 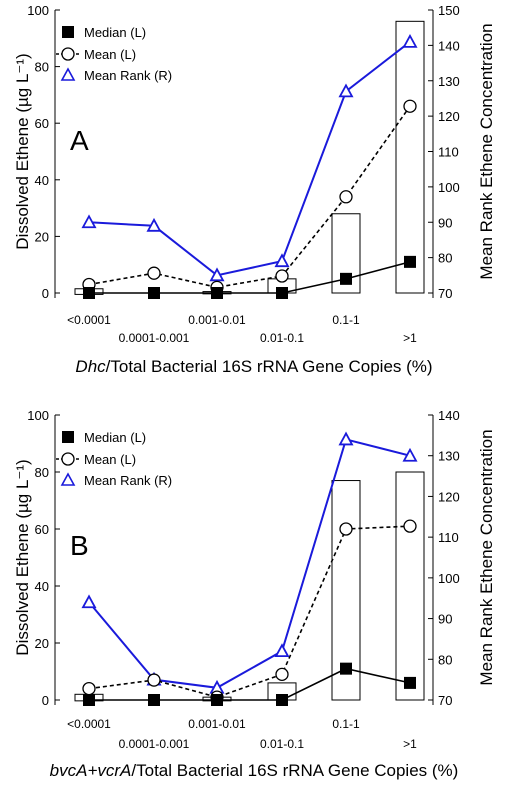 What do you see at coordinates (68, 74) in the screenshot?
I see `legend-rank-marker` at bounding box center [68, 74].